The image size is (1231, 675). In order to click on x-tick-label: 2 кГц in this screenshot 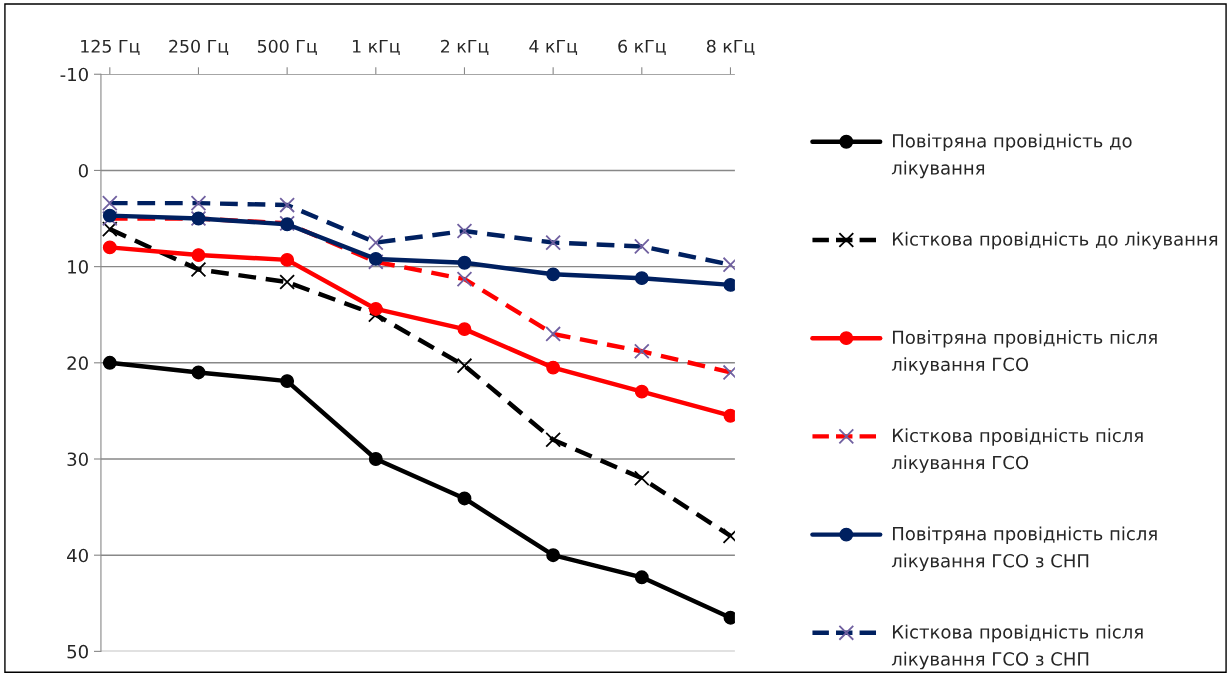, I will do `click(465, 47)`.